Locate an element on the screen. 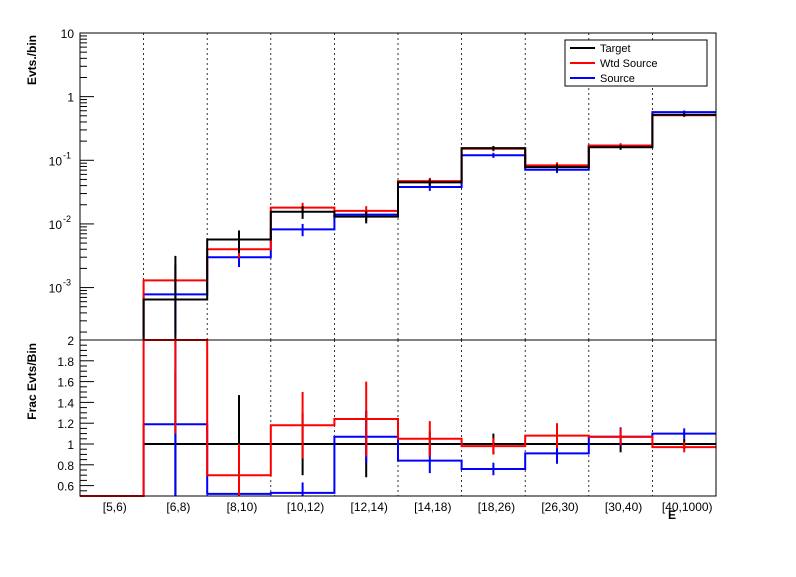  top-tick-exponent: -3 is located at coordinates (67, 283).